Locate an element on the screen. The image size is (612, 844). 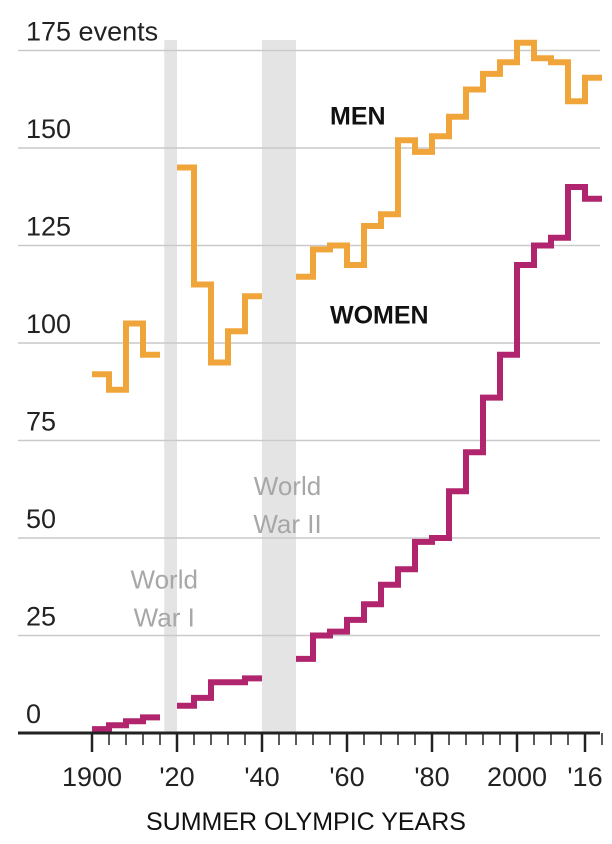
x-tick-label: '60 is located at coordinates (346, 777).